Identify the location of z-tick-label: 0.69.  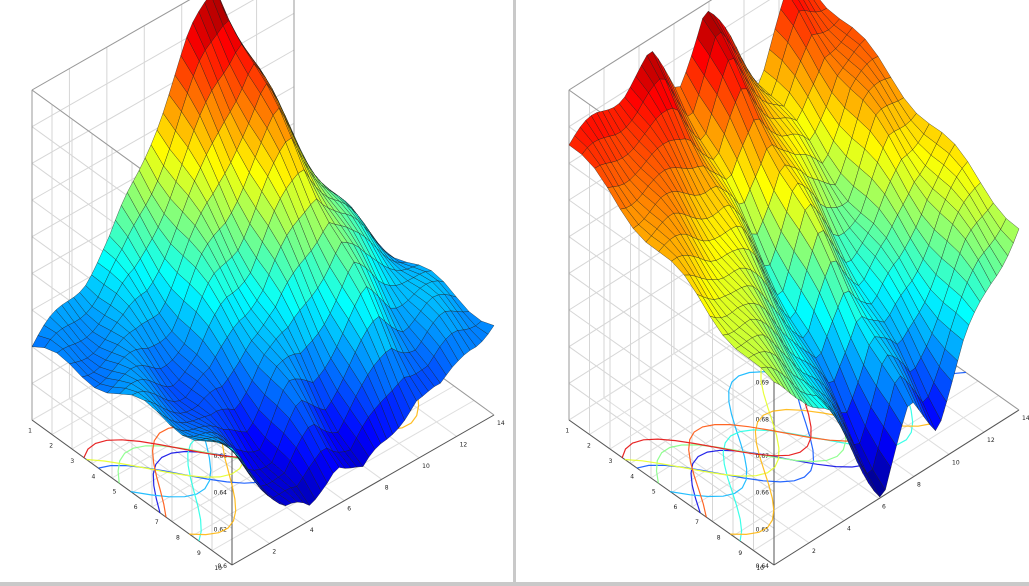
(763, 383).